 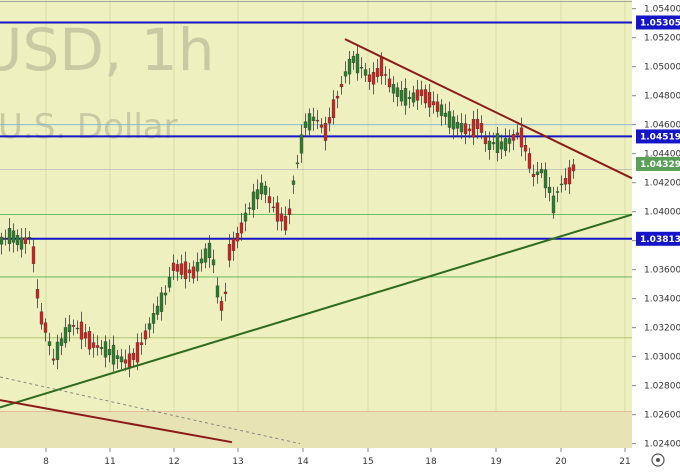 What do you see at coordinates (107, 50) in the screenshot?
I see `watermark-symbol: USD, 1h` at bounding box center [107, 50].